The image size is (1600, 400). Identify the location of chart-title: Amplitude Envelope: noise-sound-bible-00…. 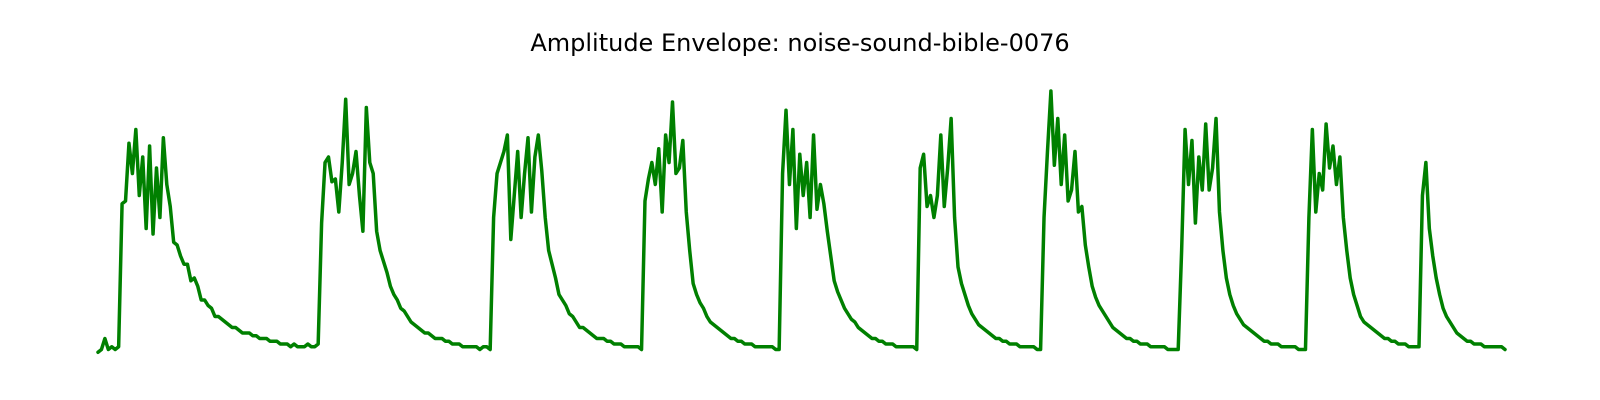
(799, 43).